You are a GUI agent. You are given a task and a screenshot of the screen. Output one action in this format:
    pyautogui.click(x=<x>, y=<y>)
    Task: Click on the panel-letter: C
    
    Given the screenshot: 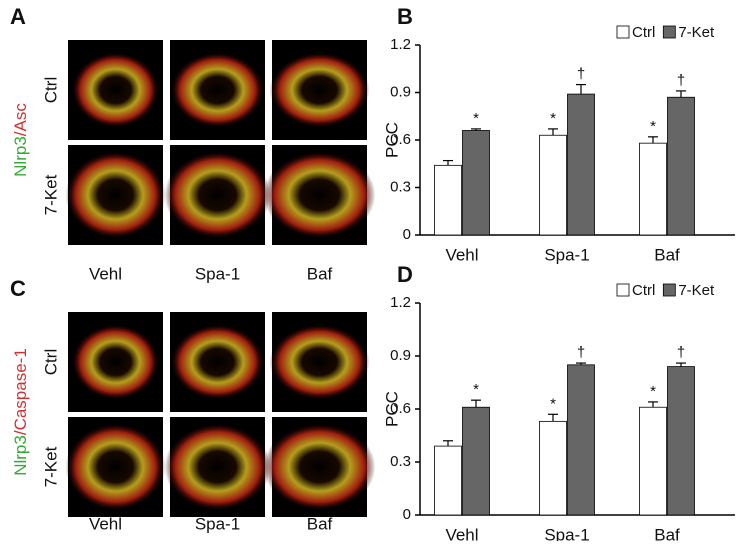 What is the action you would take?
    pyautogui.click(x=18, y=288)
    